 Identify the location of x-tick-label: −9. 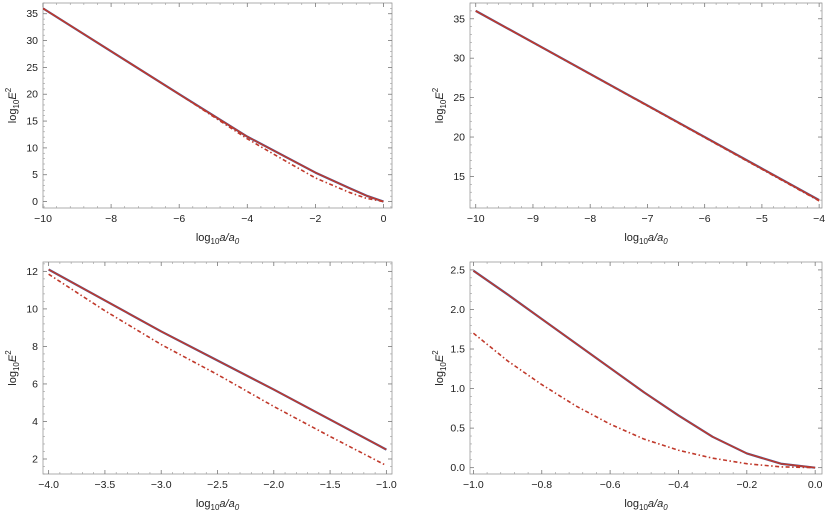
(533, 219).